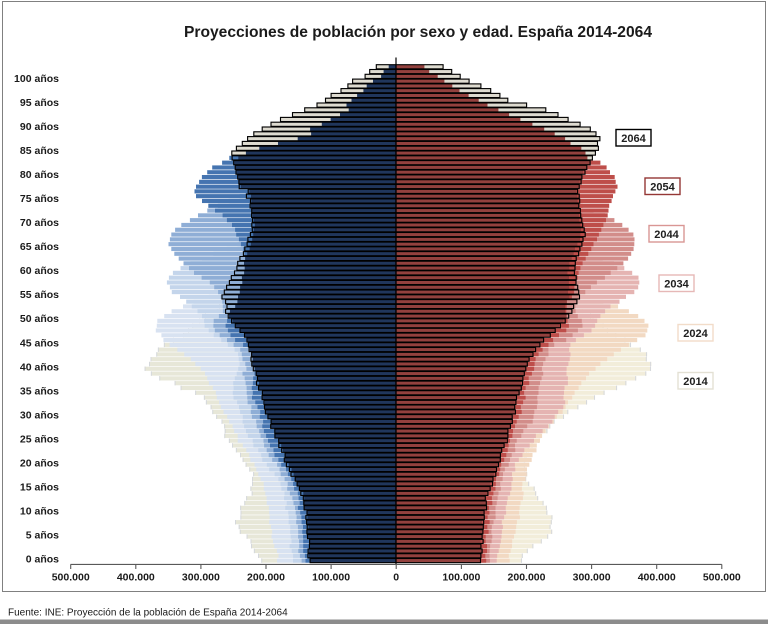 The width and height of the screenshot is (768, 629). I want to click on svg-text: 75 años, so click(39, 199).